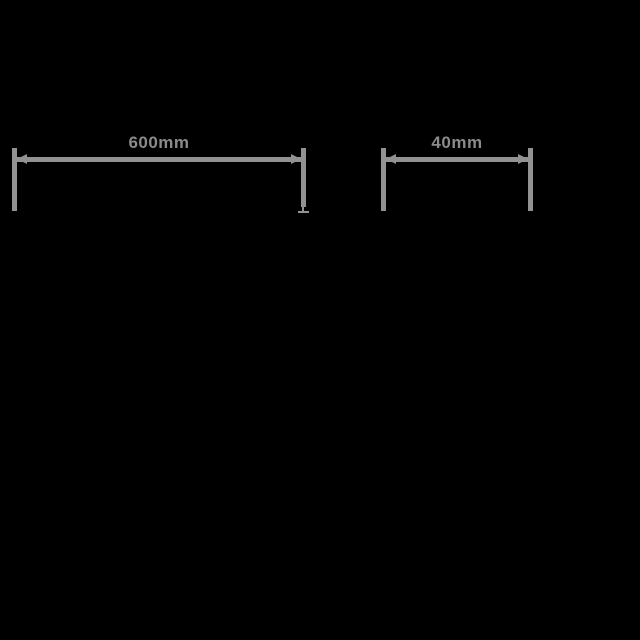  I want to click on down-arrow-mark-bar, so click(303, 212).